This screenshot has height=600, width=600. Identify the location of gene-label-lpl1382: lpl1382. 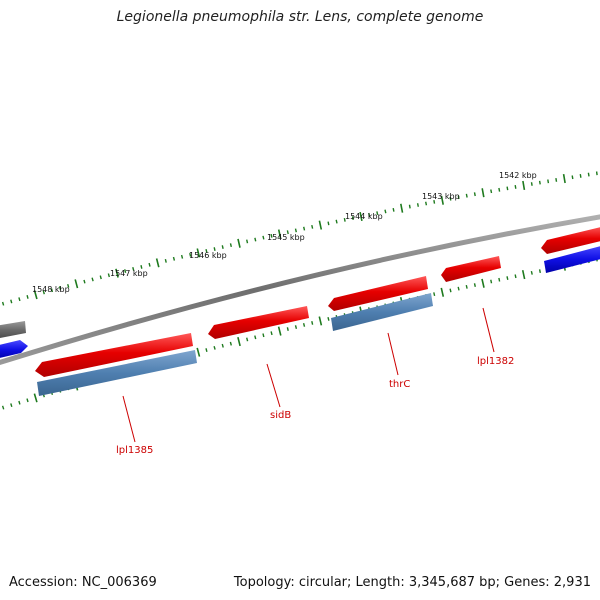
(495, 361).